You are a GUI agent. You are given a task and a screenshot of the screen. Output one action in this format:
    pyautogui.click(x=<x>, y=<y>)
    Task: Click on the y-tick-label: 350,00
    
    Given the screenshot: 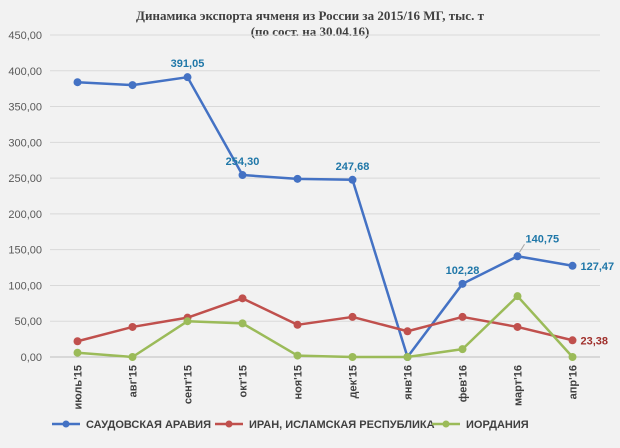 What is the action you would take?
    pyautogui.click(x=25, y=108)
    